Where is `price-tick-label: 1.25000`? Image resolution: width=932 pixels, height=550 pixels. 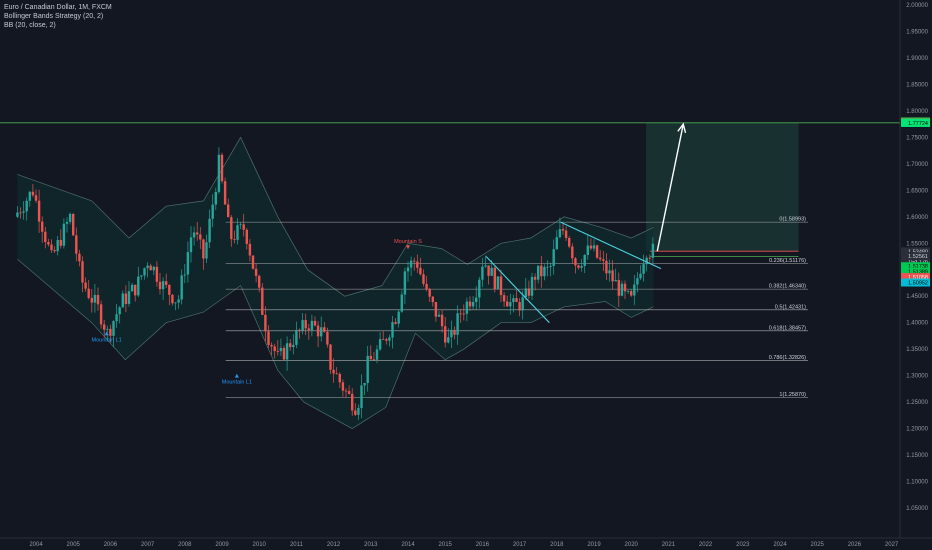
price-tick-label: 1.25000 is located at coordinates (917, 403).